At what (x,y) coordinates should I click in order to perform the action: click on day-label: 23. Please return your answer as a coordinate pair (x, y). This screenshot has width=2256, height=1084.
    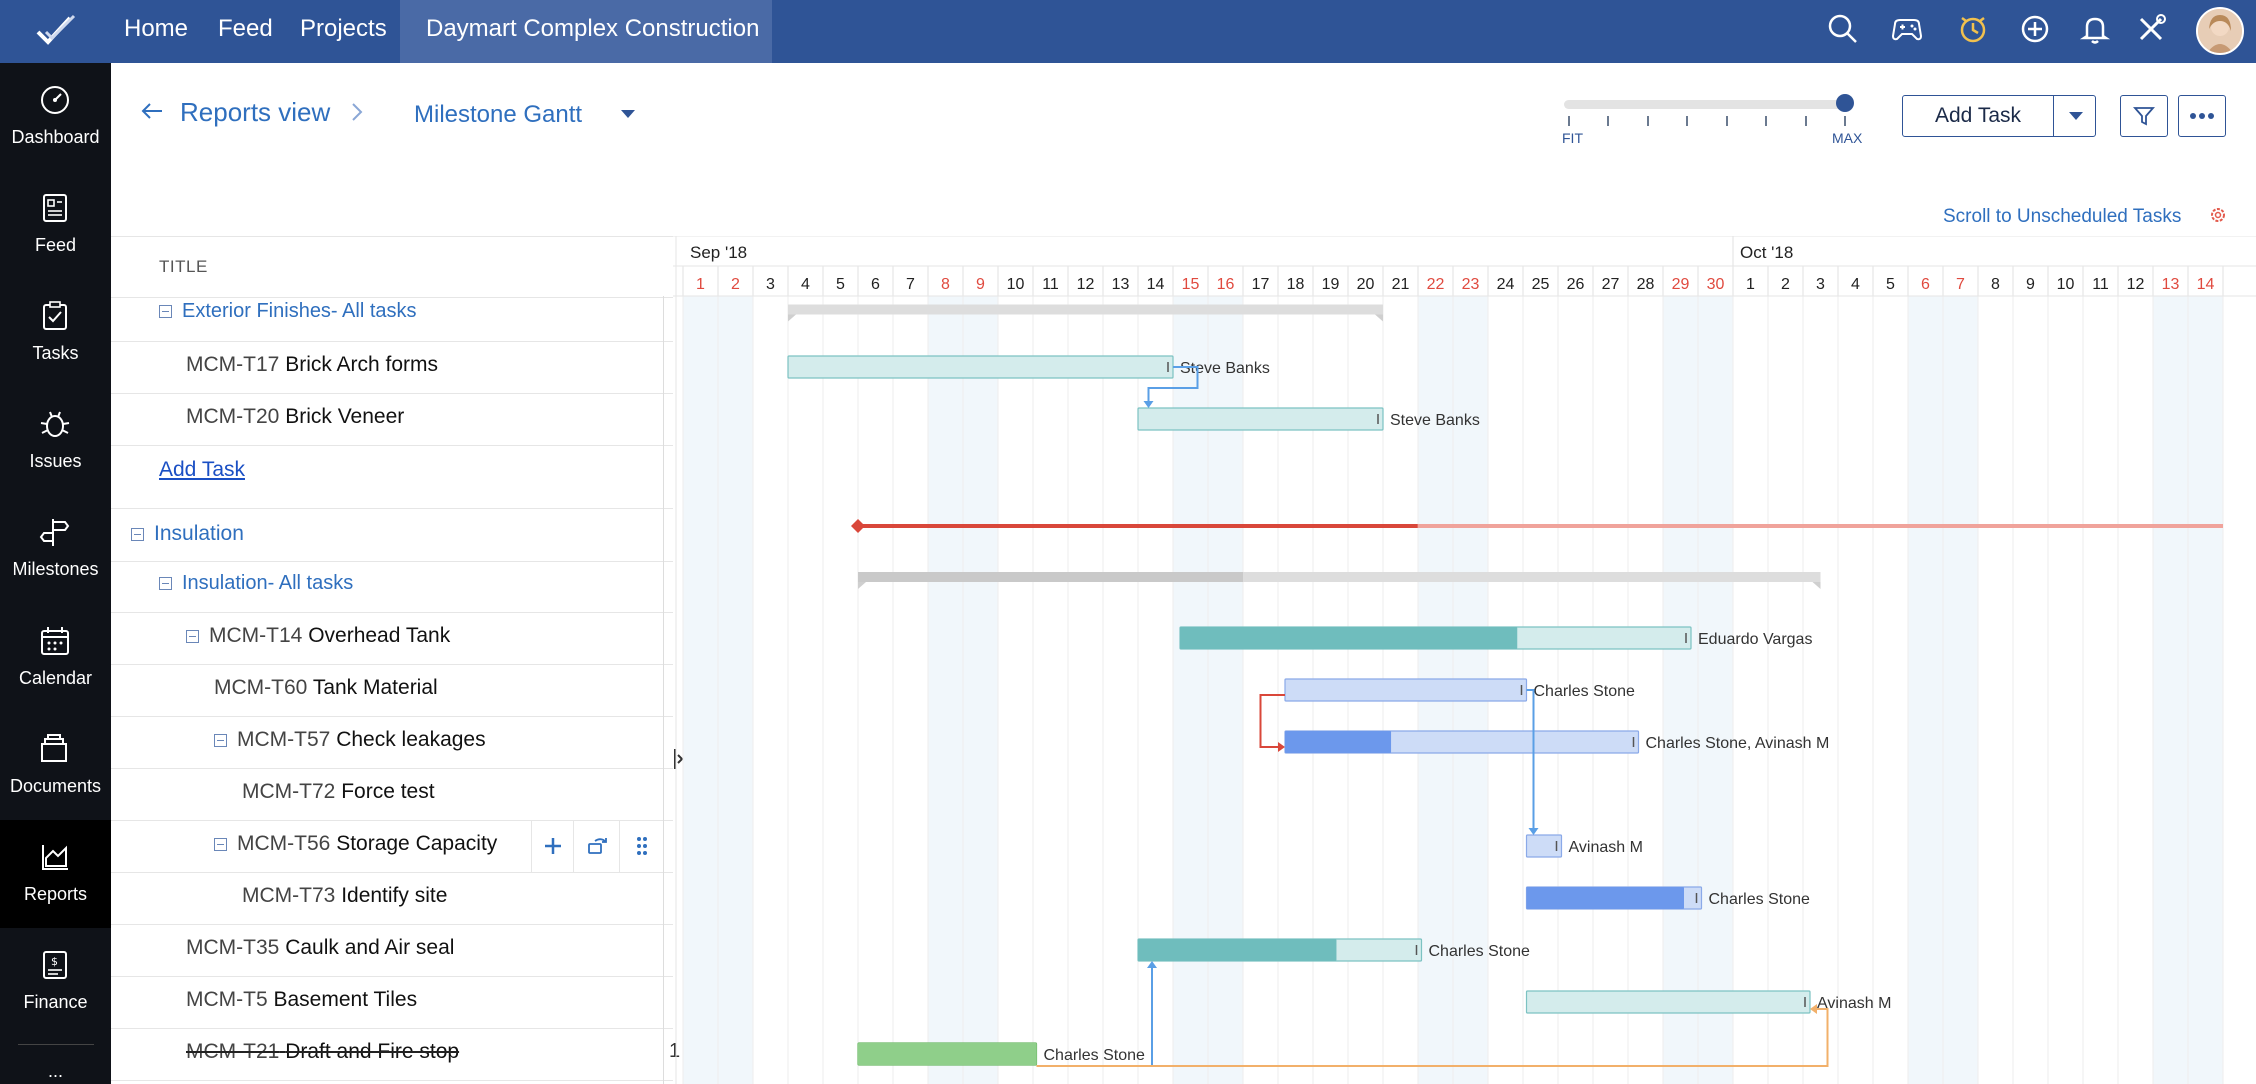
    Looking at the image, I should click on (1471, 284).